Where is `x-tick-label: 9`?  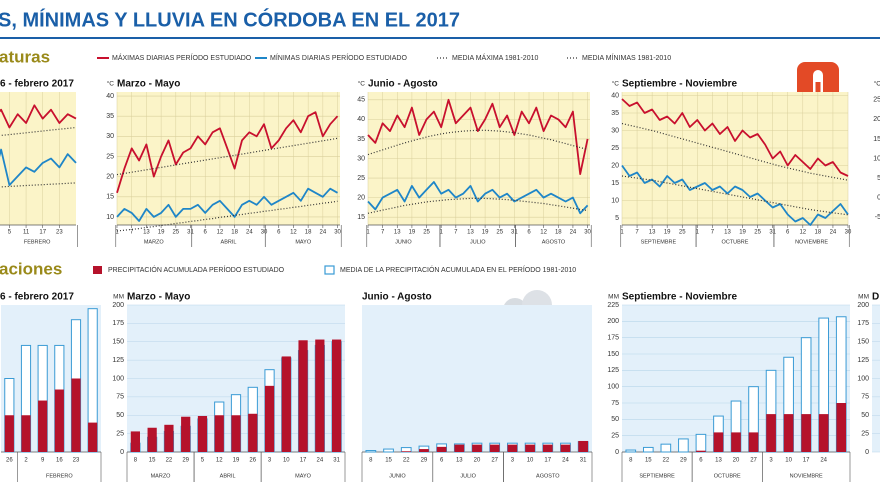 x-tick-label: 9 is located at coordinates (43, 461).